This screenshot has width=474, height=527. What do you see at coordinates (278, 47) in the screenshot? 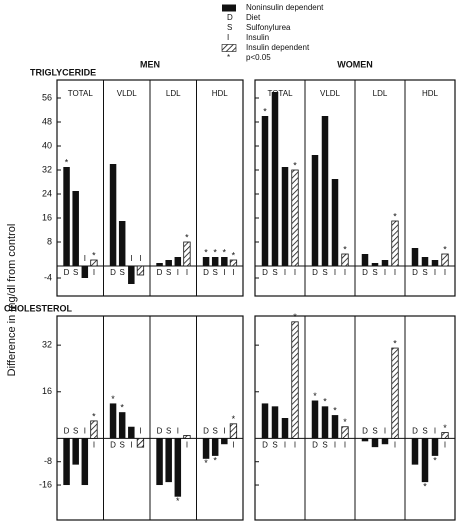
I see `legend-label: Insulin dependent` at bounding box center [278, 47].